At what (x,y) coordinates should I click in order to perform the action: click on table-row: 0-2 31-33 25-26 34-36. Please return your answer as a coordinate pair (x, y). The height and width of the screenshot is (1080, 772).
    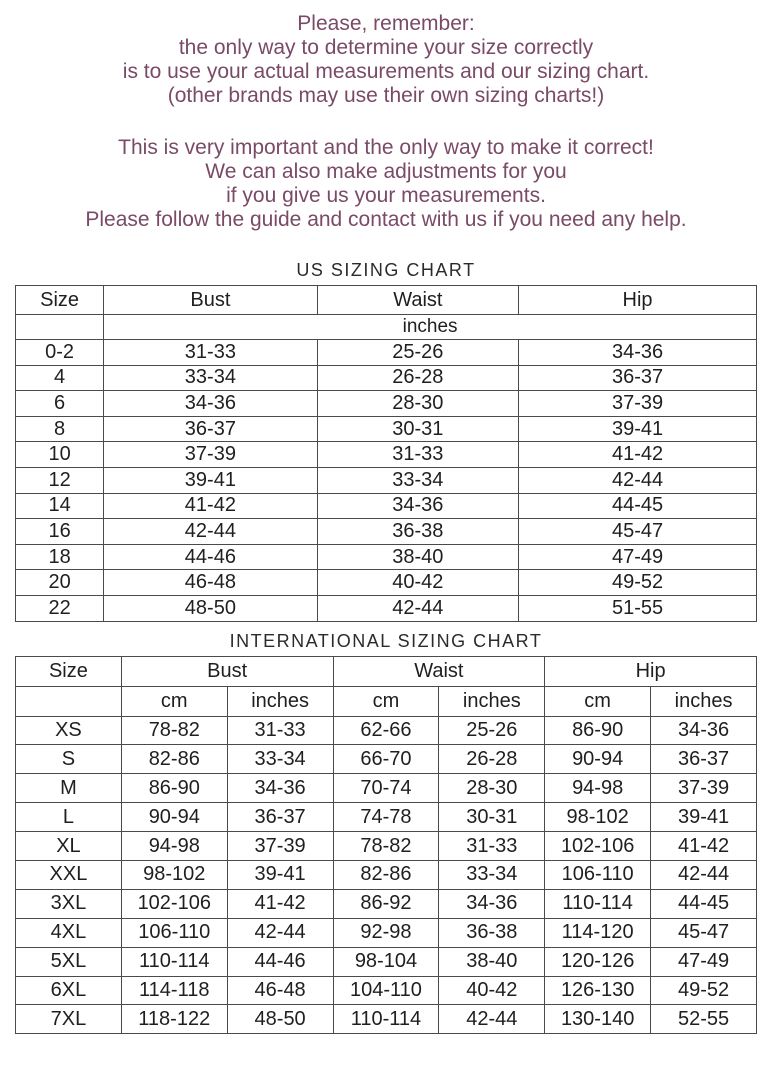
    Looking at the image, I should click on (385, 352).